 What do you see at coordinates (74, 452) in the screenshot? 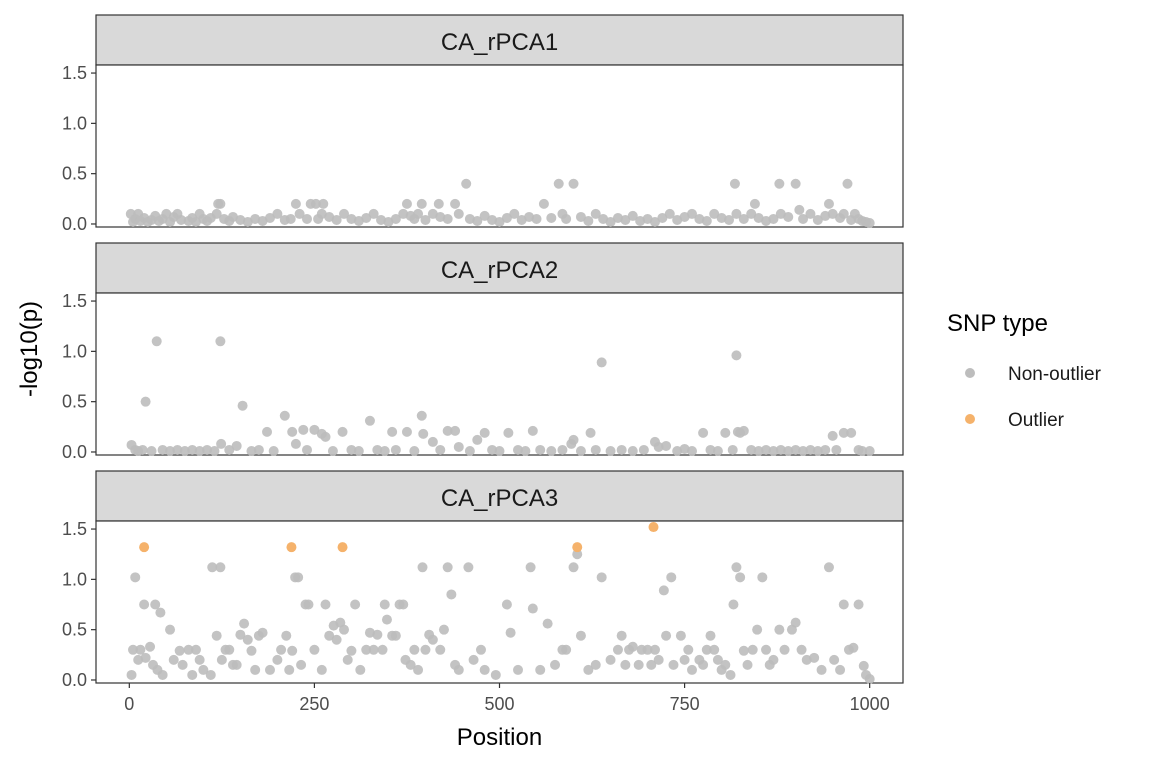
I see `y-tick-label: 0.0` at bounding box center [74, 452].